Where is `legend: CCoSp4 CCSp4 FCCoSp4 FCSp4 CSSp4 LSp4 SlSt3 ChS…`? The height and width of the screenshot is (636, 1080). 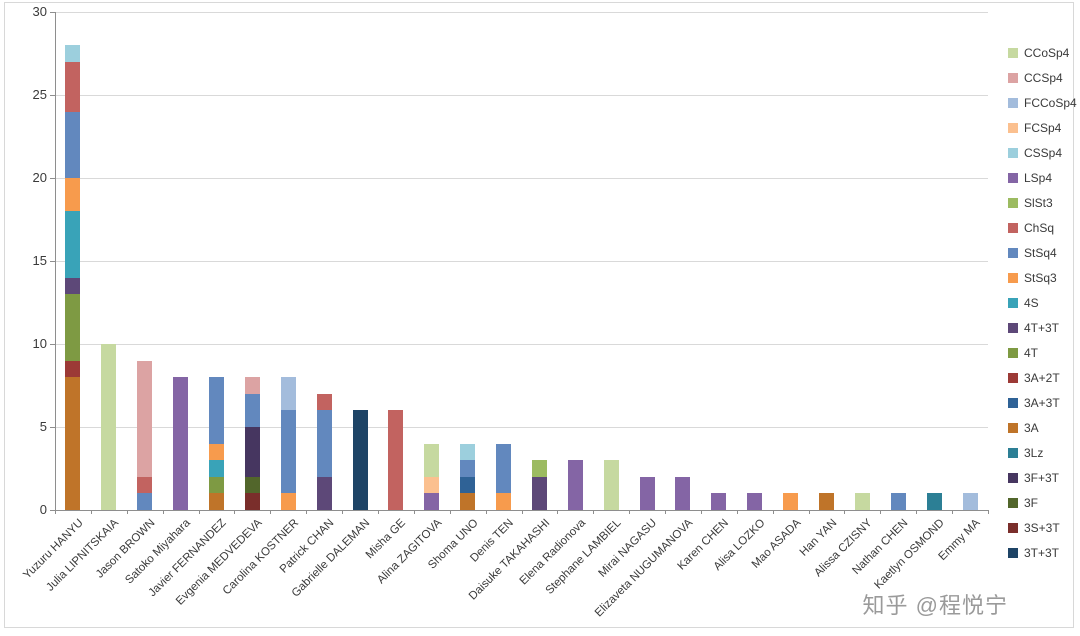 legend: CCoSp4 CCSp4 FCCoSp4 FCSp4 CSSp4 LSp4 SlSt3 ChS… is located at coordinates (1042, 303).